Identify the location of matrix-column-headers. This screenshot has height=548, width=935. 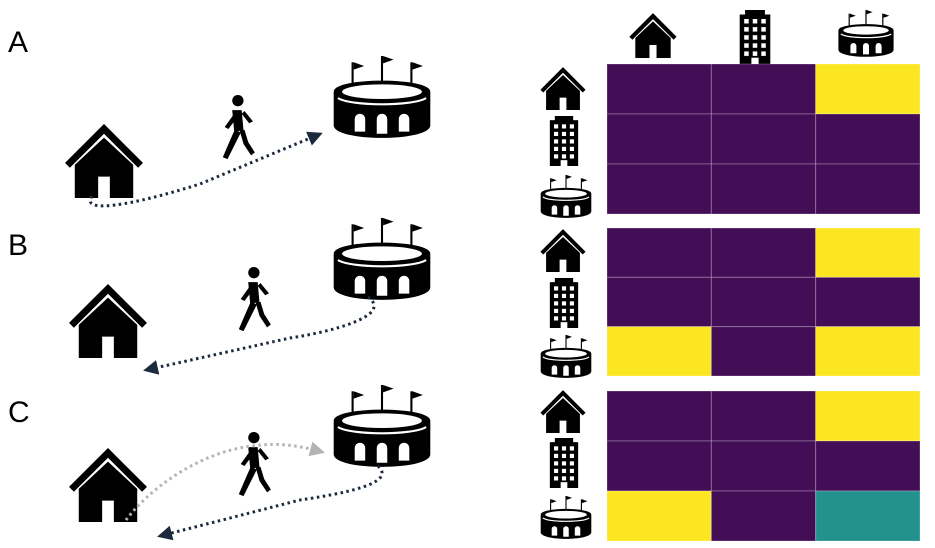
(762, 37).